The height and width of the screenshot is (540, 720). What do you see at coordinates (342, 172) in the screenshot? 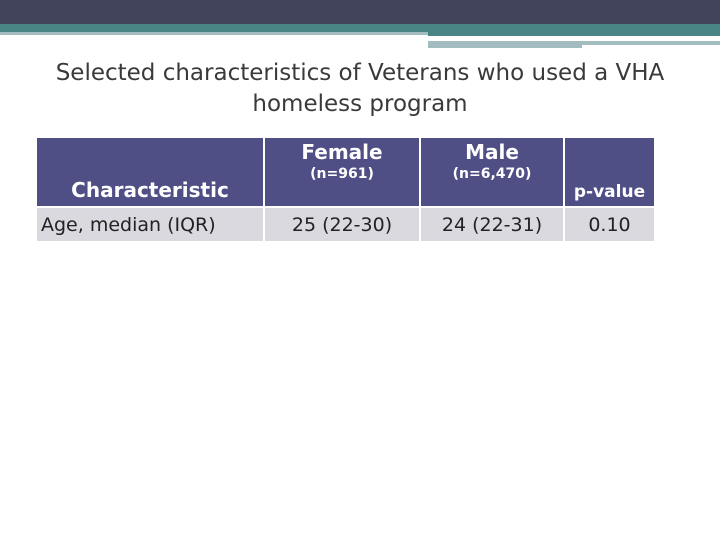
I see `header-female: Female (n=961)` at bounding box center [342, 172].